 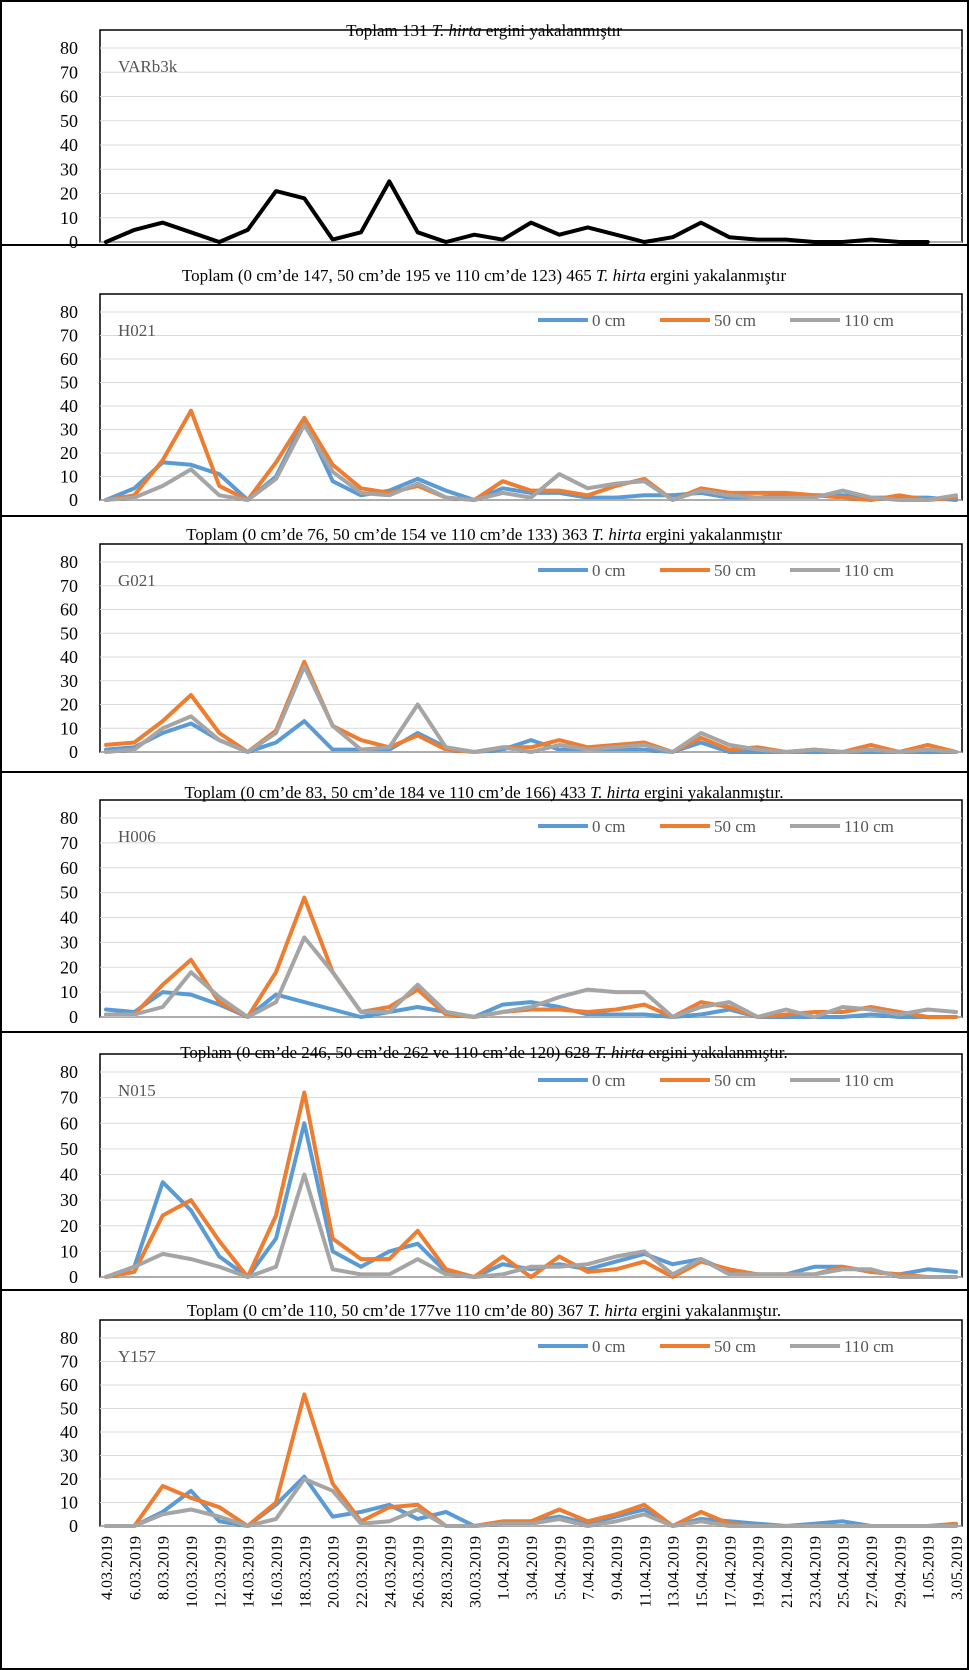 What do you see at coordinates (617, 1568) in the screenshot?
I see `x-tick-label: 9.04.2019` at bounding box center [617, 1568].